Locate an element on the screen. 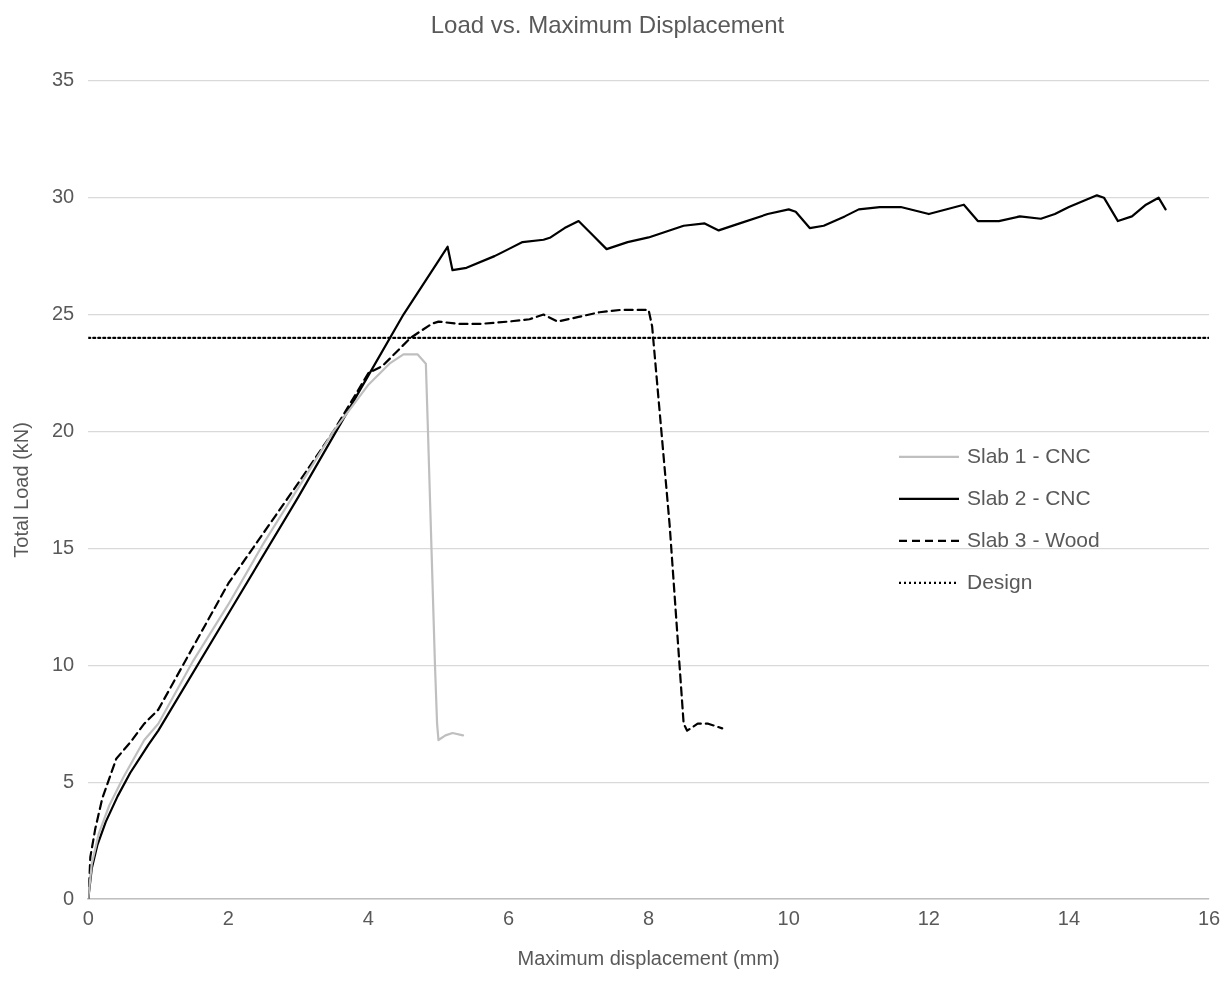 The width and height of the screenshot is (1231, 981). legend-label: Slab 3 - Wood is located at coordinates (1033, 539).